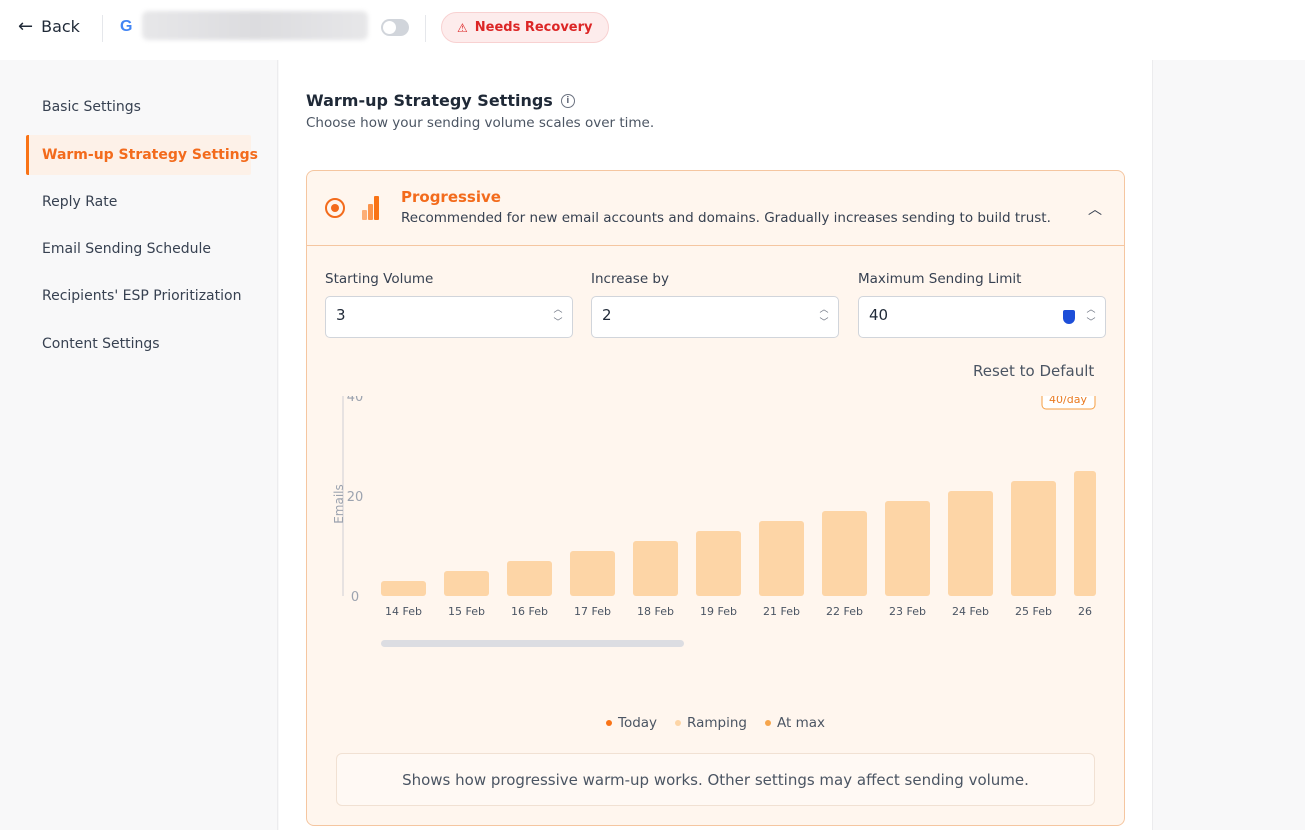 The height and width of the screenshot is (830, 1305). Describe the element at coordinates (567, 100) in the screenshot. I see `info-icon: i` at that location.